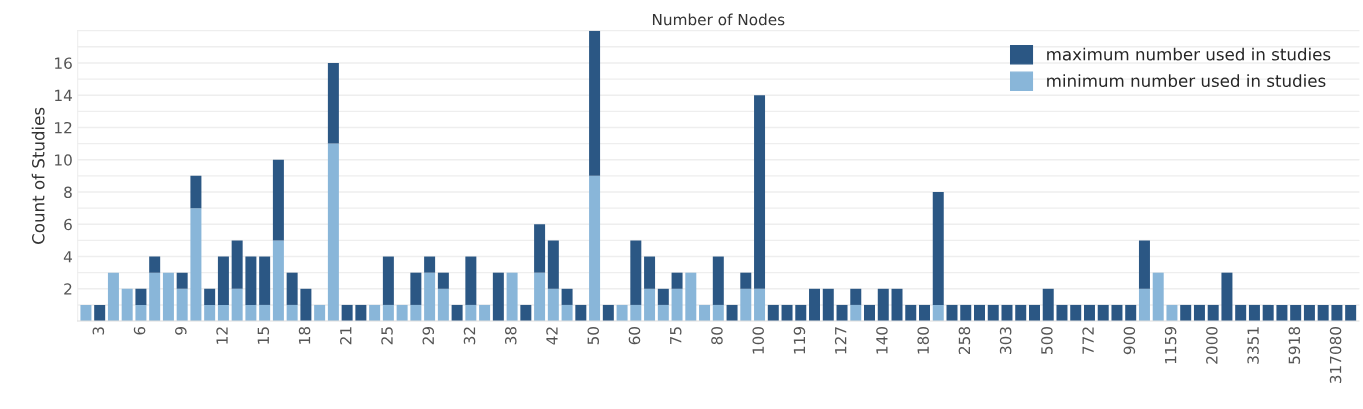 Image resolution: width=1363 pixels, height=409 pixels. Describe the element at coordinates (68, 289) in the screenshot. I see `y-tick-label: 2` at that location.